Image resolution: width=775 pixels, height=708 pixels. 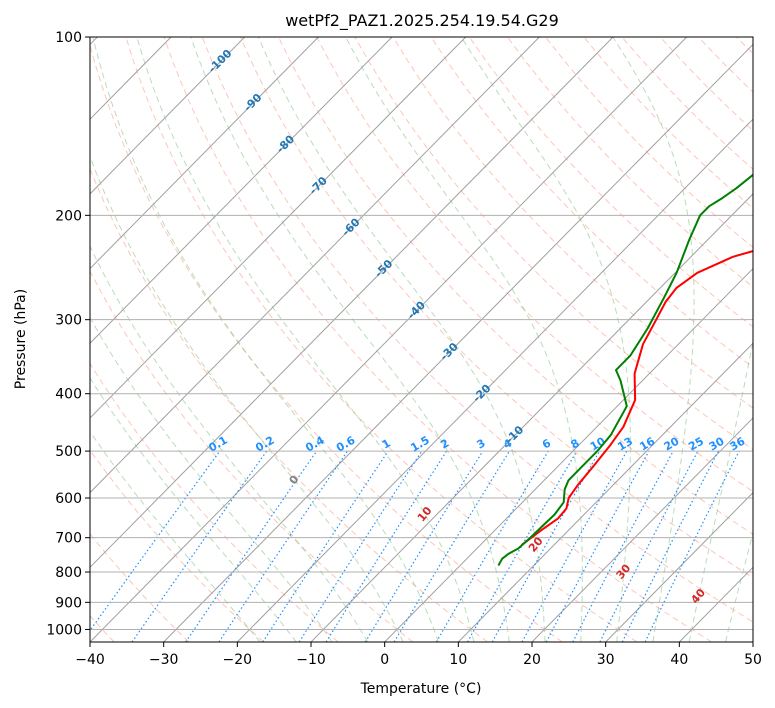 I want to click on x-tick-label: 10, so click(x=458, y=660).